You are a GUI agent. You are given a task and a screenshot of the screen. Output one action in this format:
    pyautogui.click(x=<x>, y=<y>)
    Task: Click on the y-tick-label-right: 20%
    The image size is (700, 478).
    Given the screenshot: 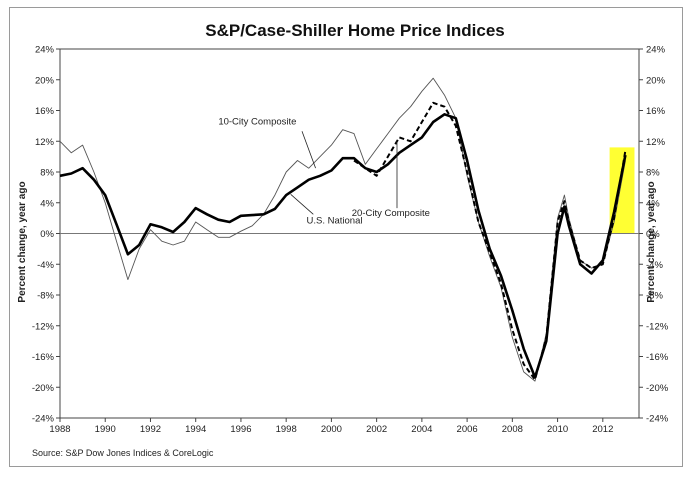 What is the action you would take?
    pyautogui.click(x=656, y=80)
    